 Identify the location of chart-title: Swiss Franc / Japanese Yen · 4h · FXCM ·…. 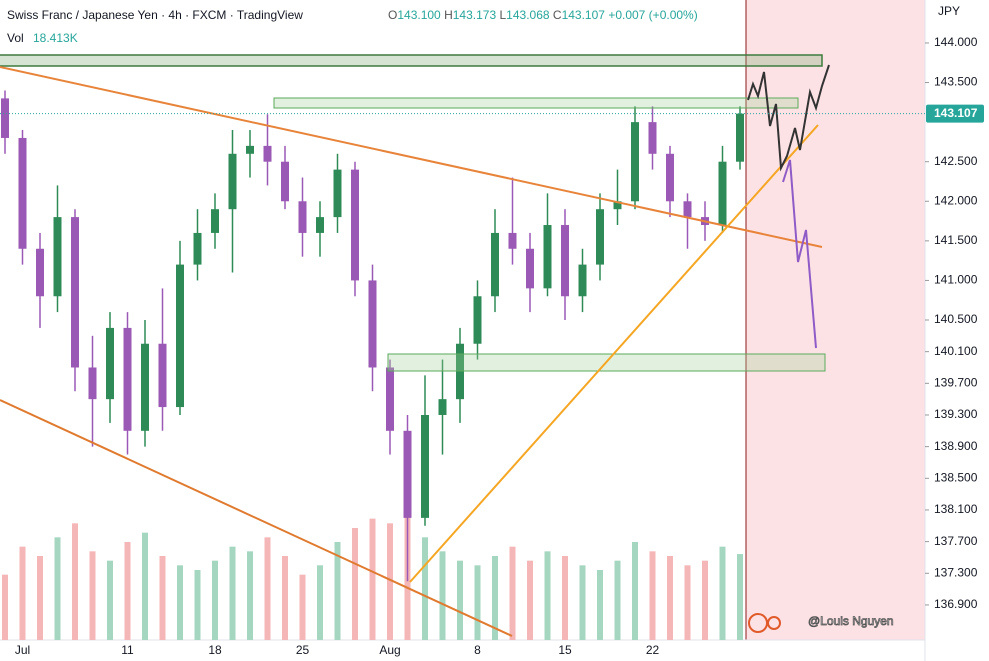
(155, 15).